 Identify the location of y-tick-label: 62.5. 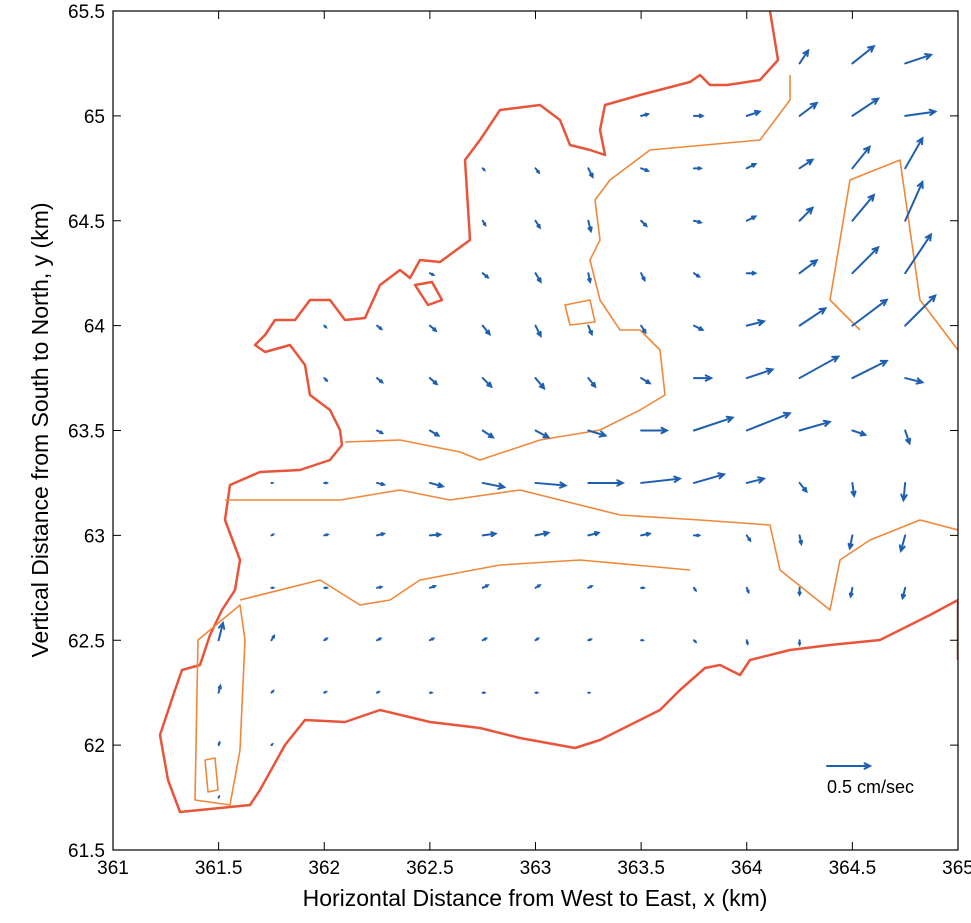
(86, 641).